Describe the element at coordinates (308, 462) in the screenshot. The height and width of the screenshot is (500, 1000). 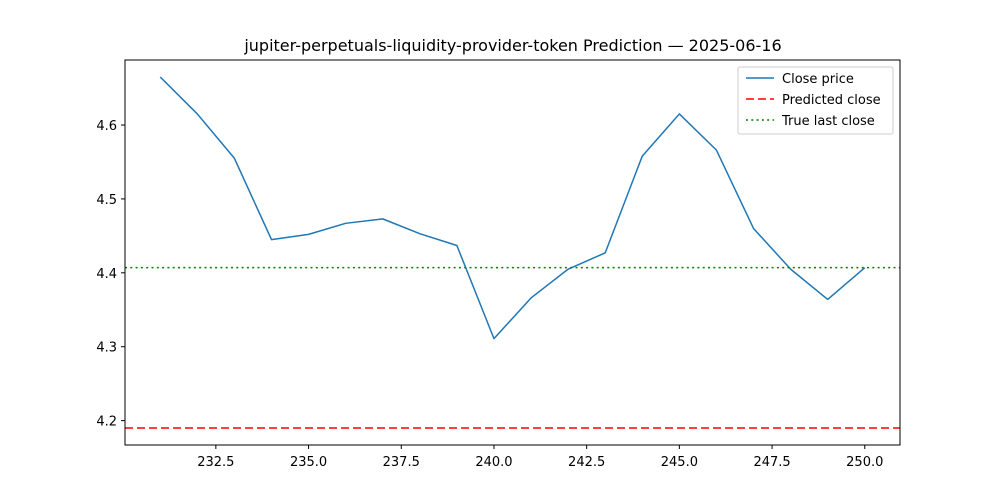
I see `x-tick-label: 235.0` at that location.